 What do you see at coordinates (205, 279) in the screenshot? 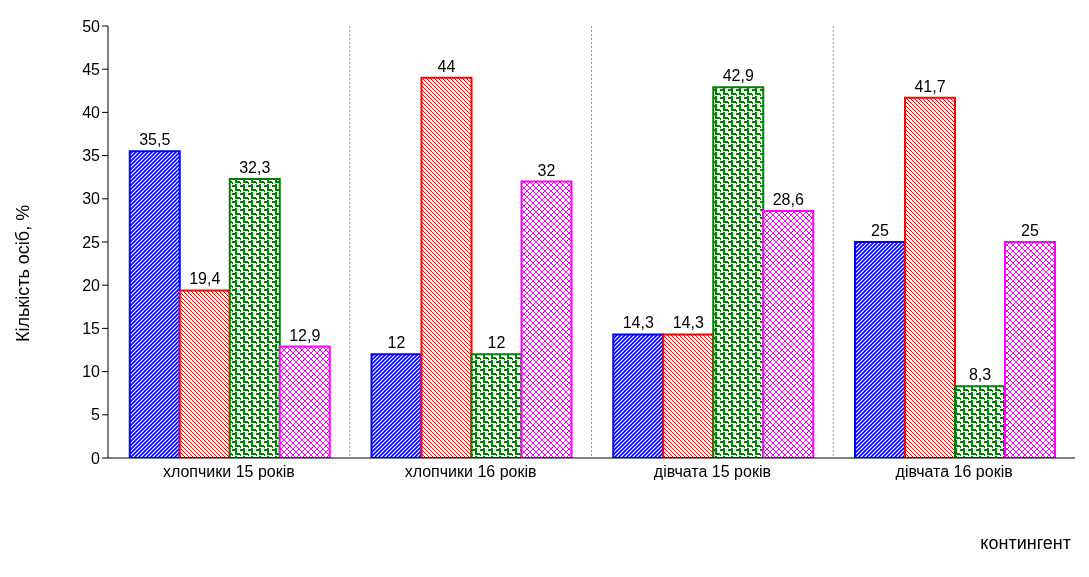
I see `data-label: 19,4` at bounding box center [205, 279].